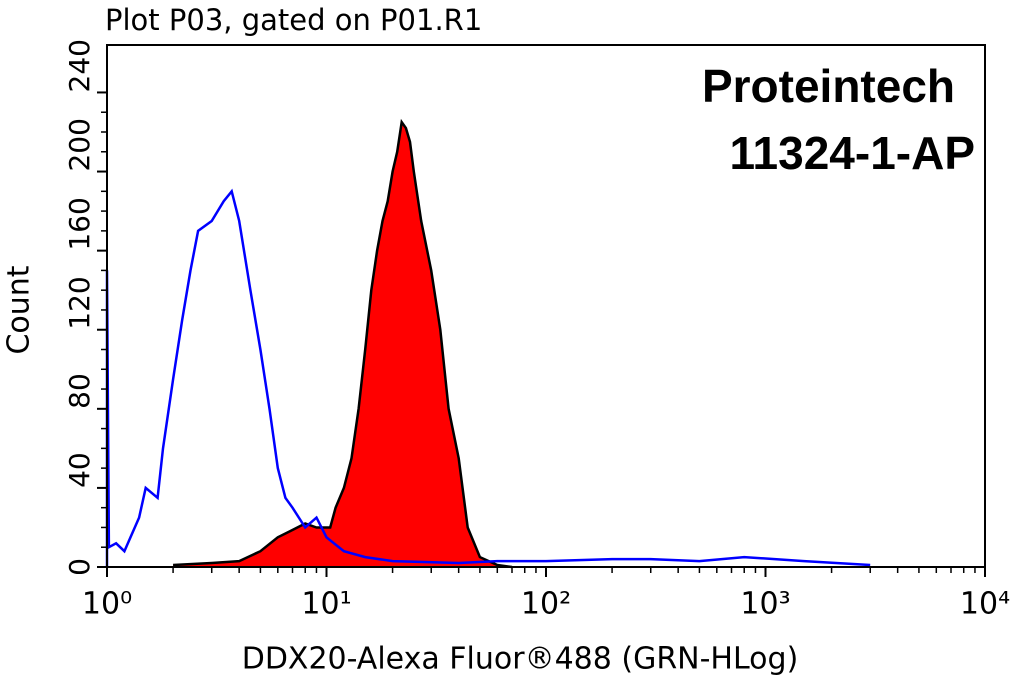  What do you see at coordinates (520, 659) in the screenshot?
I see `x-axis-label: DDX20-Alexa Fluor®488 (GRN-HLog)` at bounding box center [520, 659].